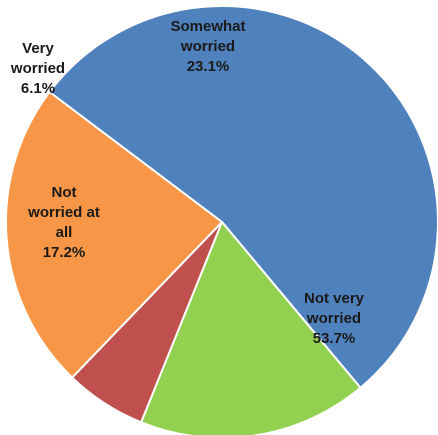  Describe the element at coordinates (38, 88) in the screenshot. I see `slice-label-line: 6.1%` at that location.